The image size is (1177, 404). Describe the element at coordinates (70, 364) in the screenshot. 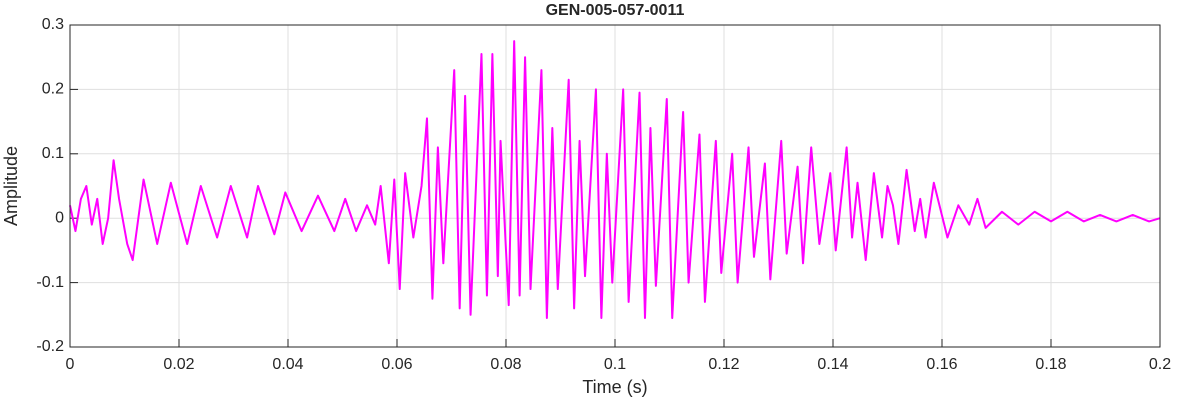

I see `x-tick-label: 0` at that location.